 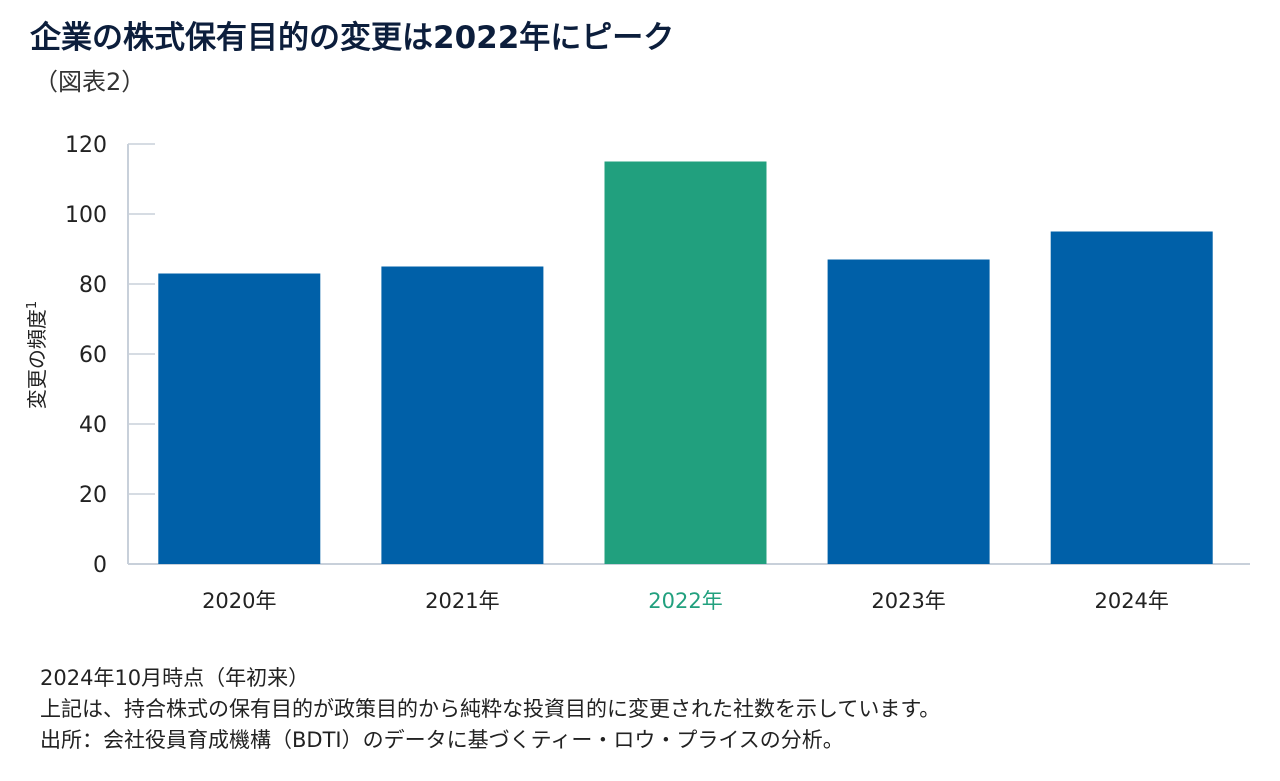 I want to click on y-tick-label: 80, so click(x=93, y=285).